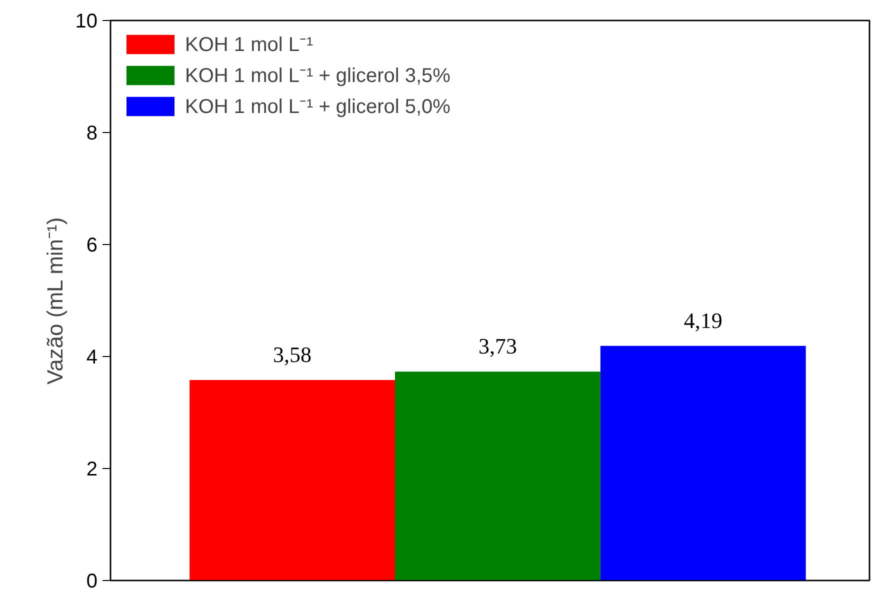 Image resolution: width=881 pixels, height=606 pixels. I want to click on legend-label: KOH 1 mol L⁻¹, so click(249, 45).